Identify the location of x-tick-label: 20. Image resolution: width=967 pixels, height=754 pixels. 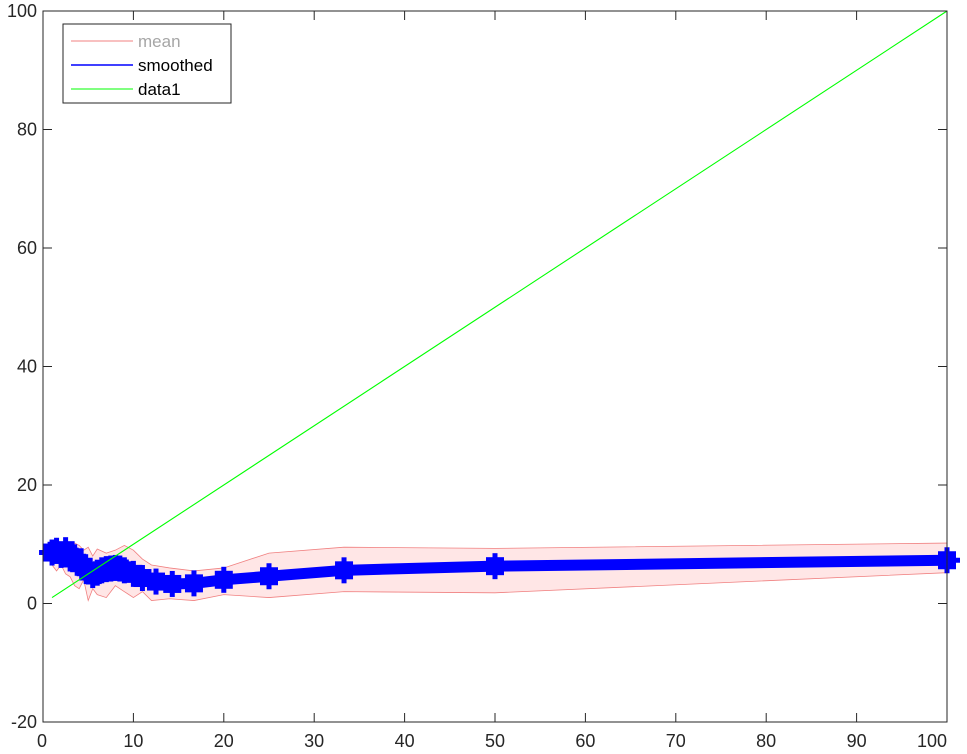
(224, 741).